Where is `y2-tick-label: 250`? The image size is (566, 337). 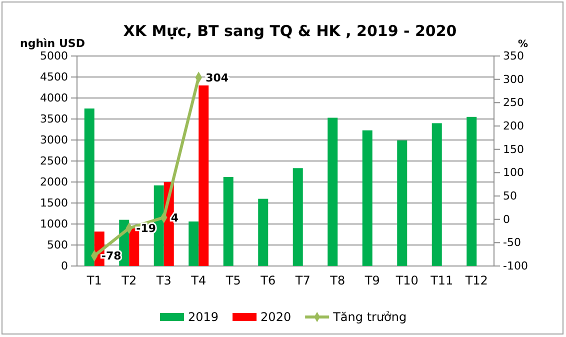 y2-tick-label: 250 is located at coordinates (513, 103).